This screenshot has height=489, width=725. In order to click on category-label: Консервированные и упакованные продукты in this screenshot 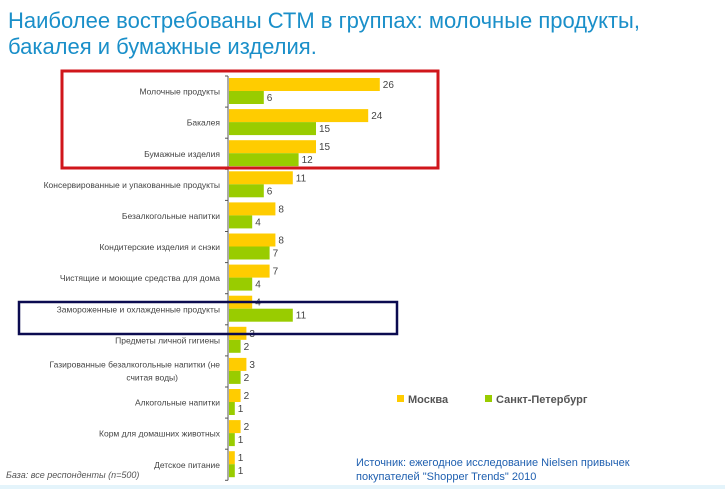, I will do `click(132, 185)`.